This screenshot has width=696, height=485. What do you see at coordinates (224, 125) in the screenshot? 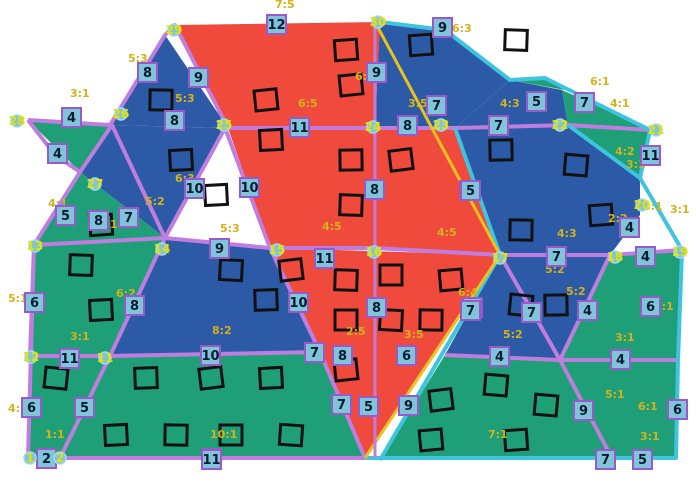
I see `vertex-marker: 25` at bounding box center [224, 125].